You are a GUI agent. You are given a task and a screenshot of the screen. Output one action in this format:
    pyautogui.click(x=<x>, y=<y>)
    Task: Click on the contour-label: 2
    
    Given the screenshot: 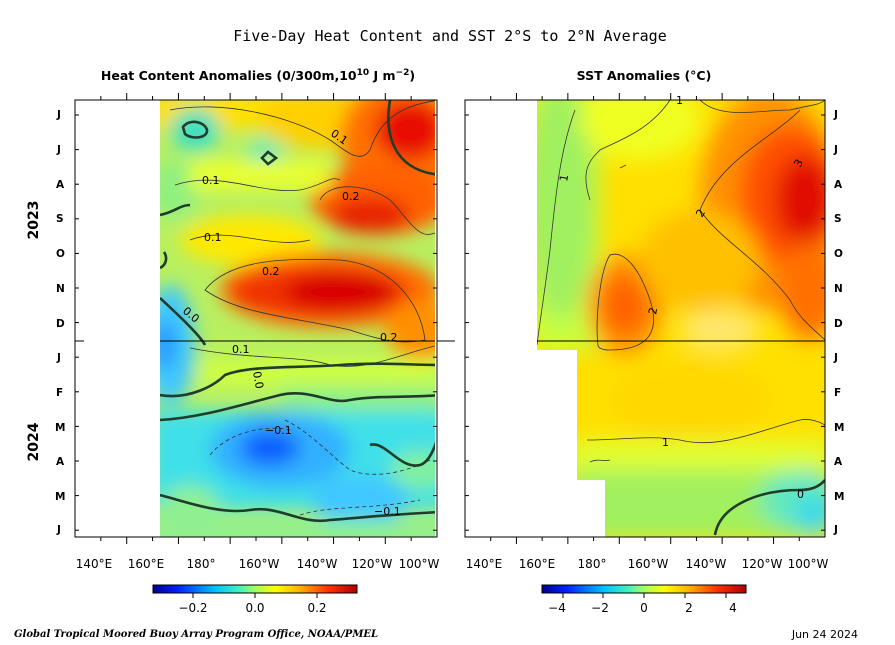 What is the action you would take?
    pyautogui.click(x=653, y=310)
    